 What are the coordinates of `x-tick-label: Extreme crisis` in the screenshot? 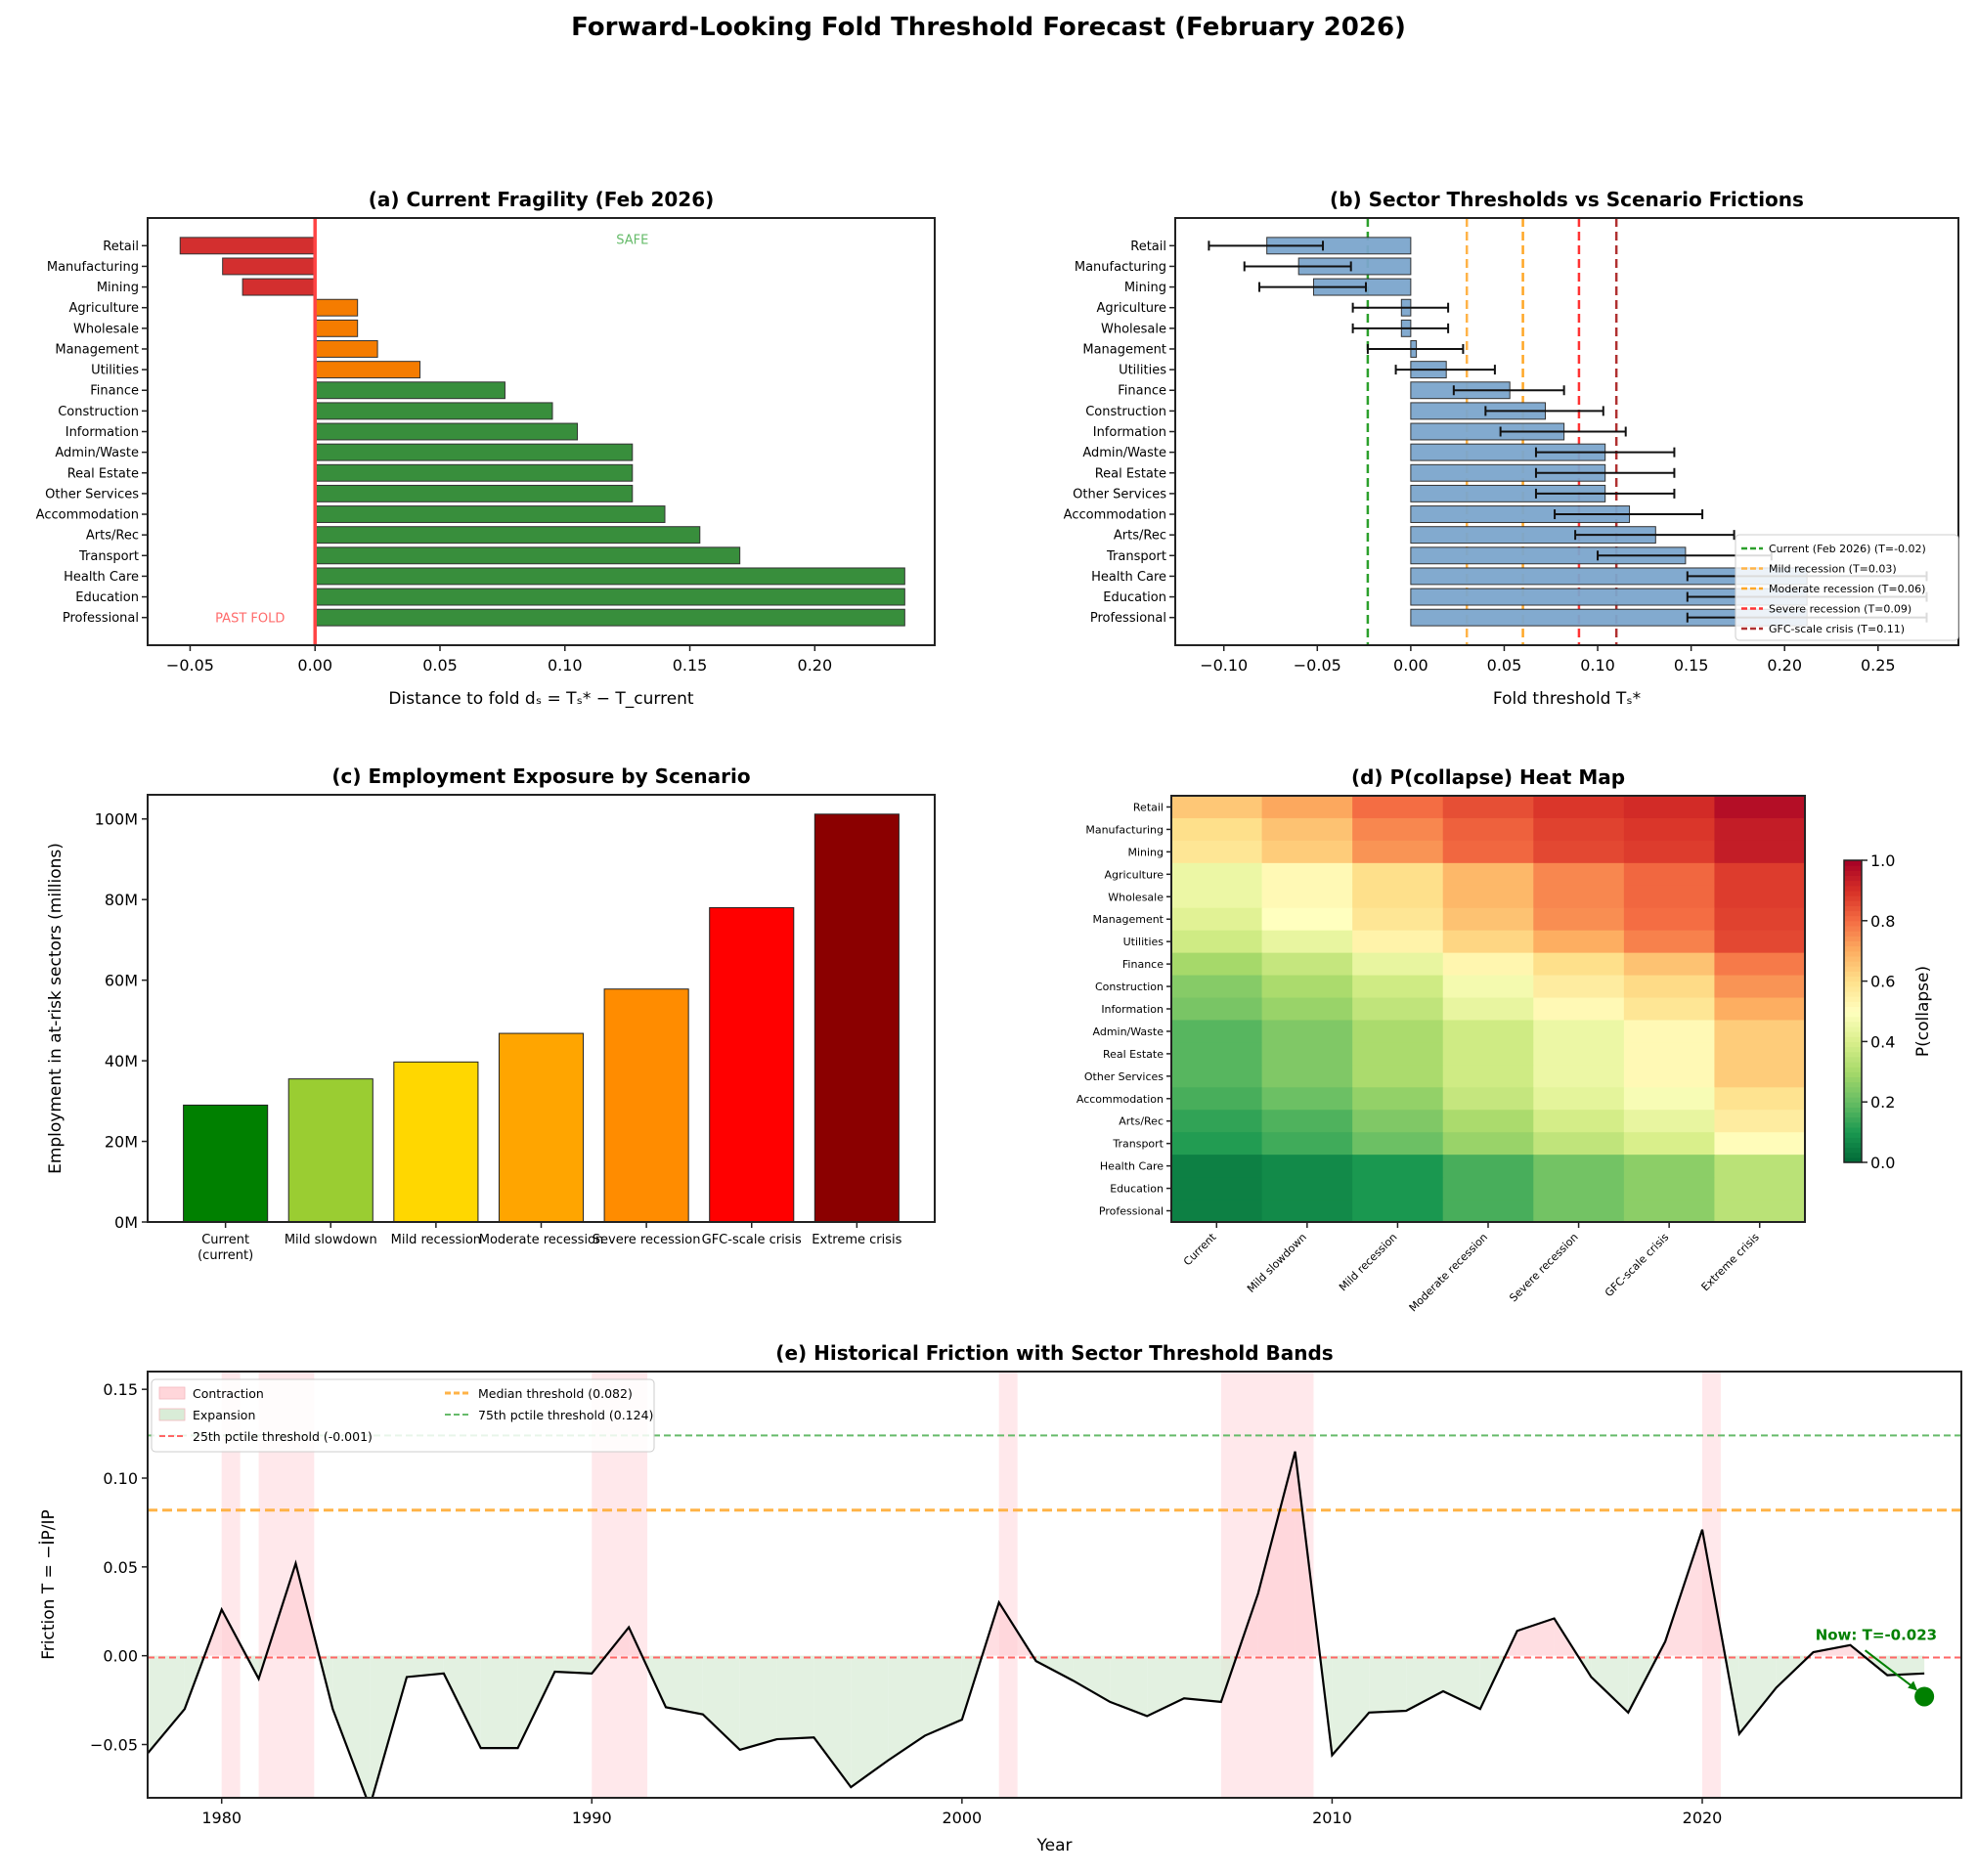 It's located at (1730, 1262).